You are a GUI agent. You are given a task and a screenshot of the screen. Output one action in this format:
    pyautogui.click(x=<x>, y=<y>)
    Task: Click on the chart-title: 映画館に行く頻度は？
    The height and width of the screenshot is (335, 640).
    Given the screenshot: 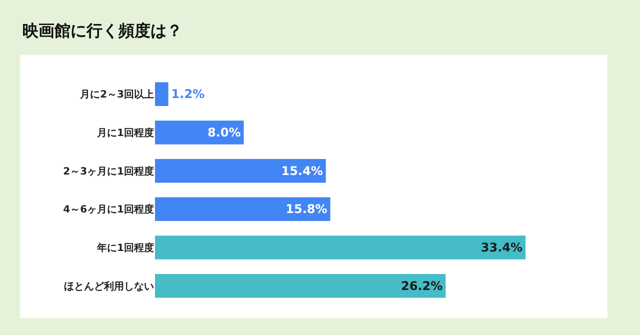 What is the action you would take?
    pyautogui.click(x=102, y=30)
    